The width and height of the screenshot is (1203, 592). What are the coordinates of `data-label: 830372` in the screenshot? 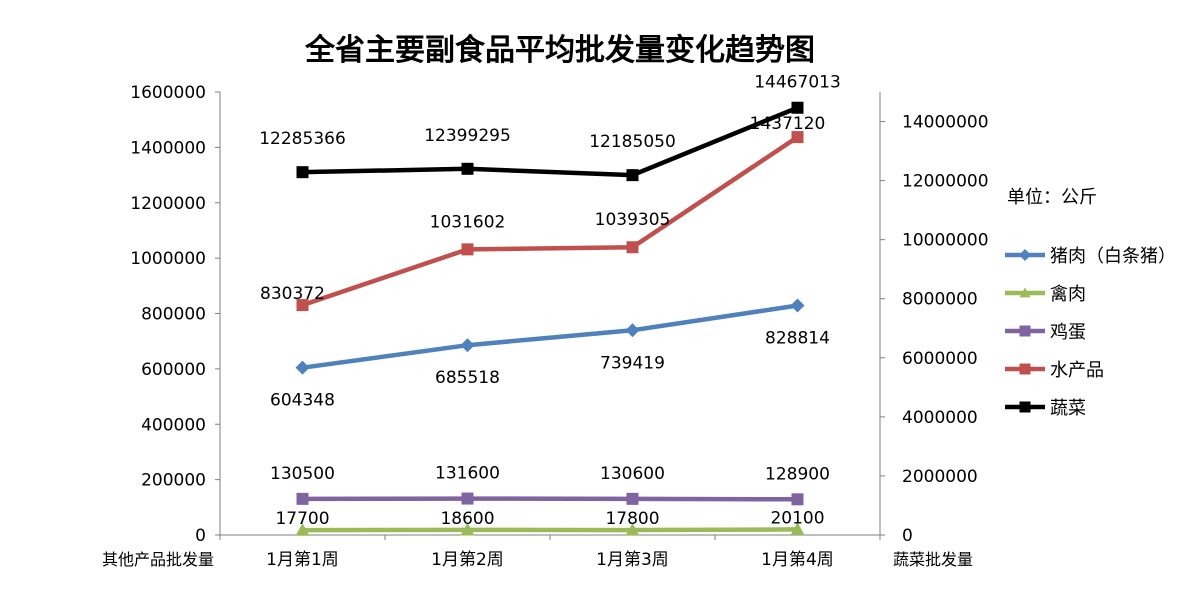 It's located at (292, 294).